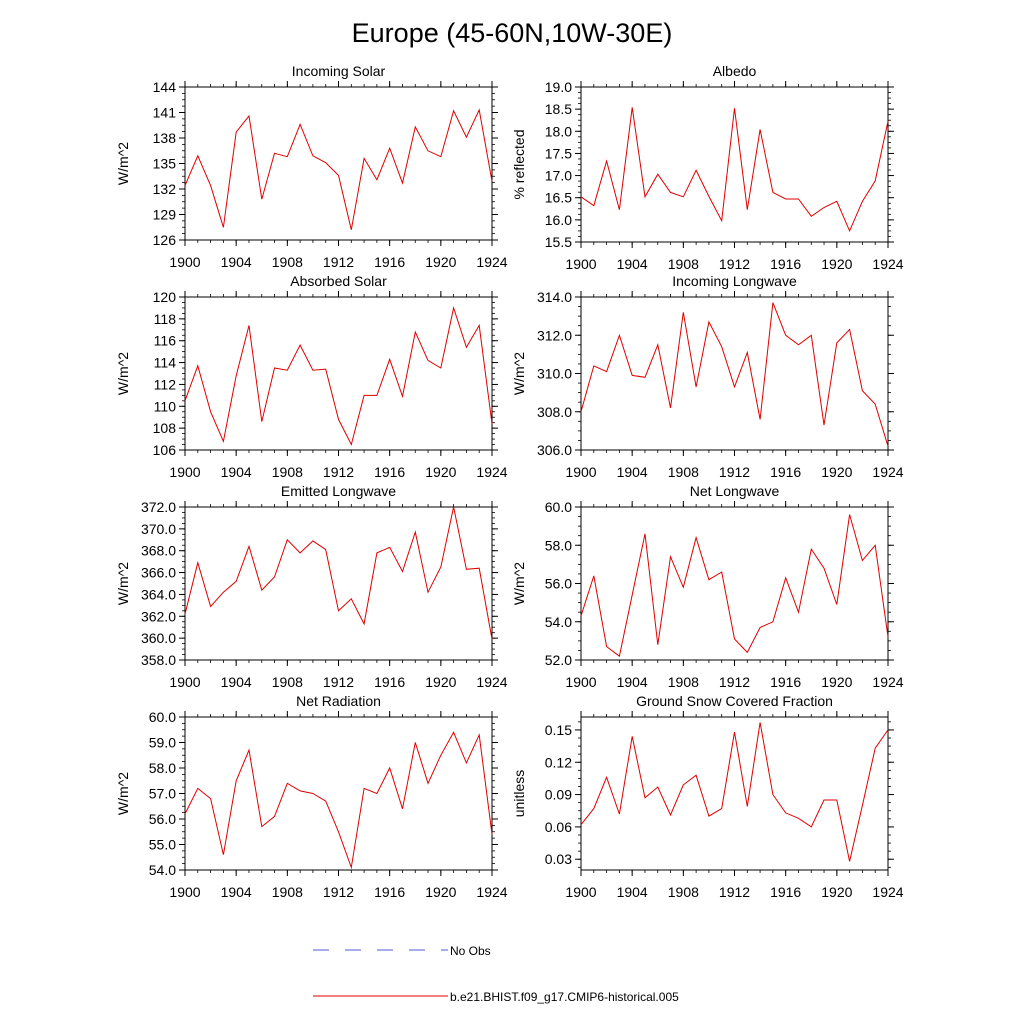  What do you see at coordinates (162, 717) in the screenshot?
I see `y-tick-label: 60.0` at bounding box center [162, 717].